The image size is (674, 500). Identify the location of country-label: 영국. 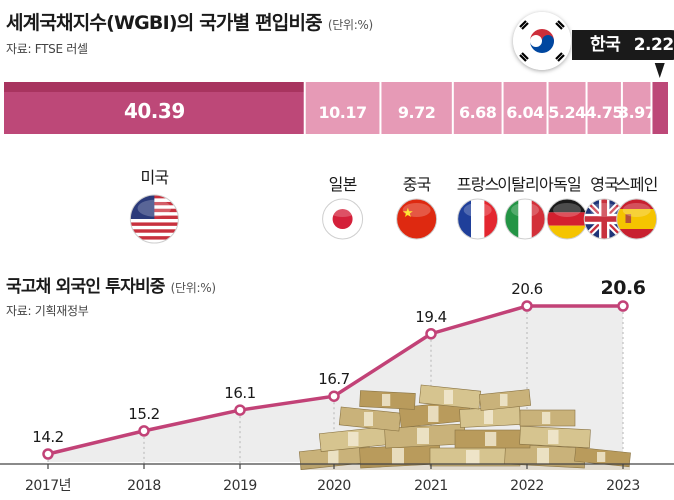
(604, 184).